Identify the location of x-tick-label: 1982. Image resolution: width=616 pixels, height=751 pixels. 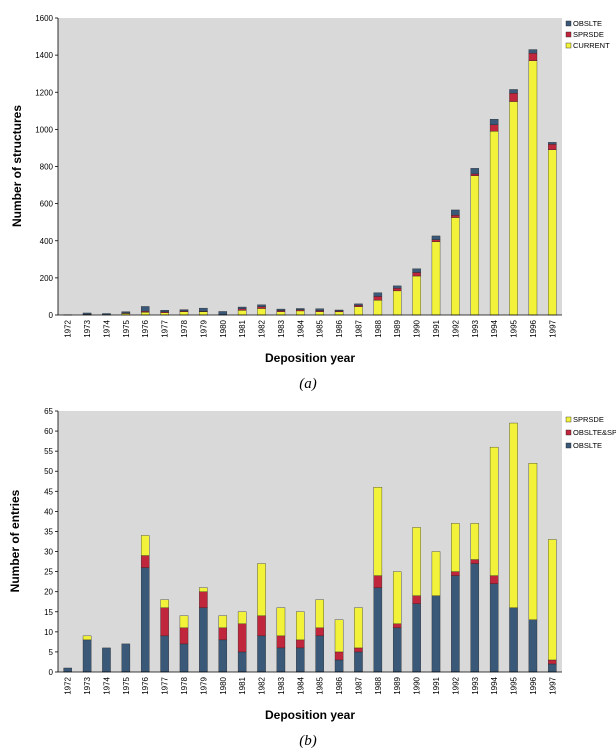
(262, 328).